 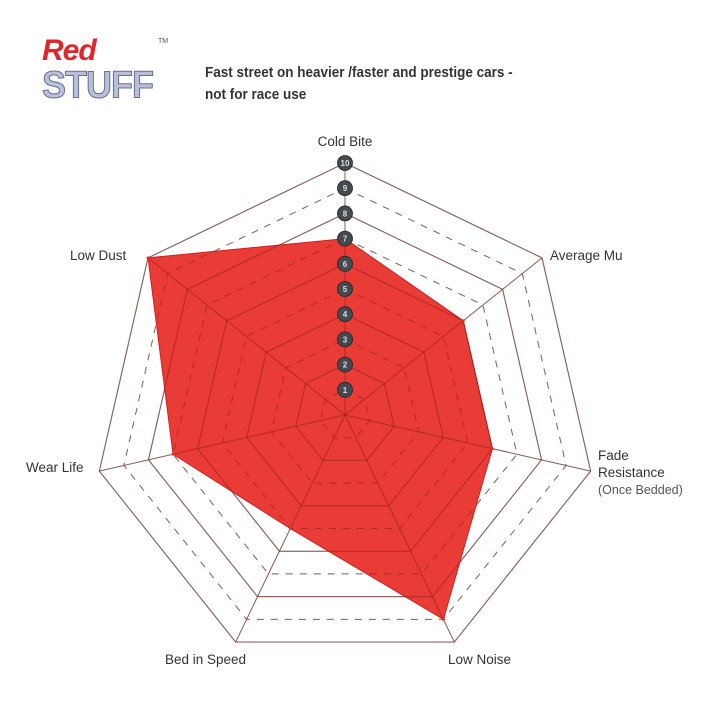 I want to click on tick-label: 1, so click(x=345, y=390).